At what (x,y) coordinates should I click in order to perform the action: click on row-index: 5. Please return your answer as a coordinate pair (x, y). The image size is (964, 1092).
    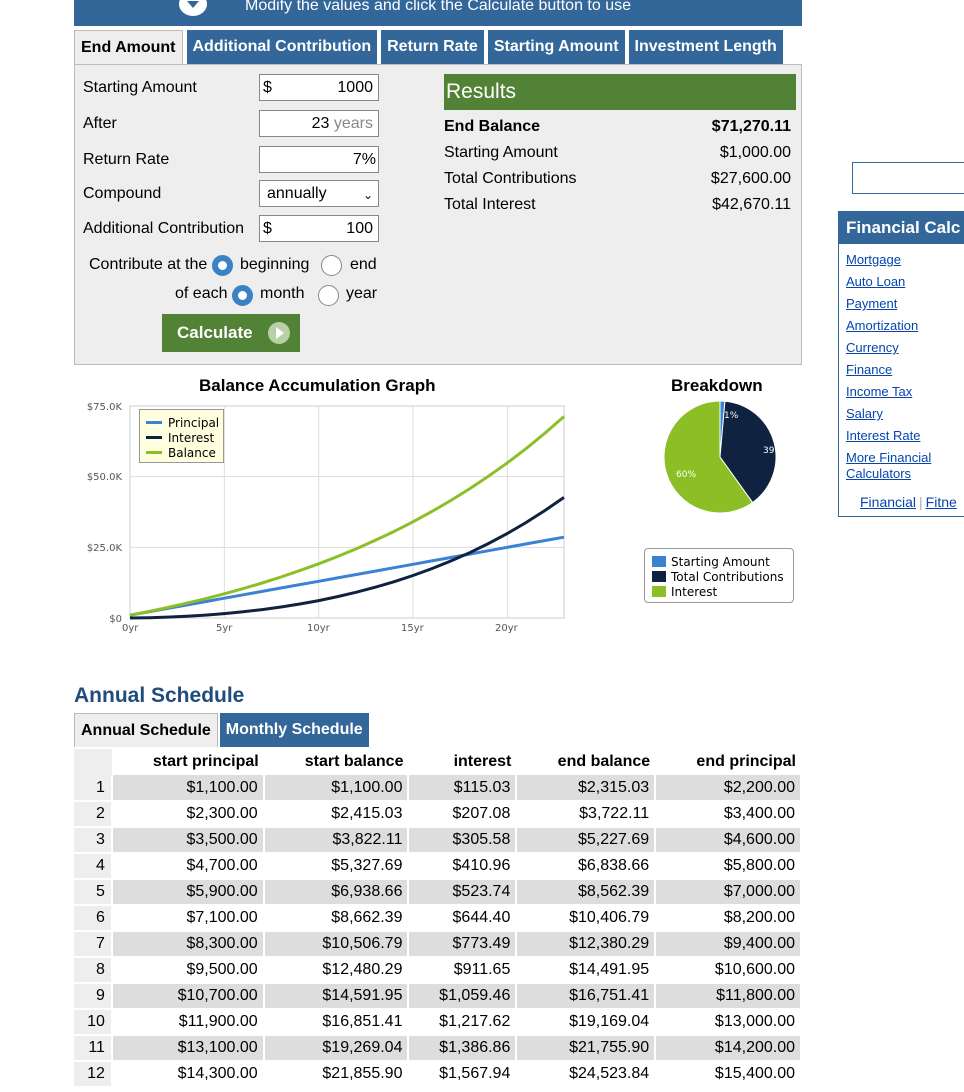
    Looking at the image, I should click on (93, 892).